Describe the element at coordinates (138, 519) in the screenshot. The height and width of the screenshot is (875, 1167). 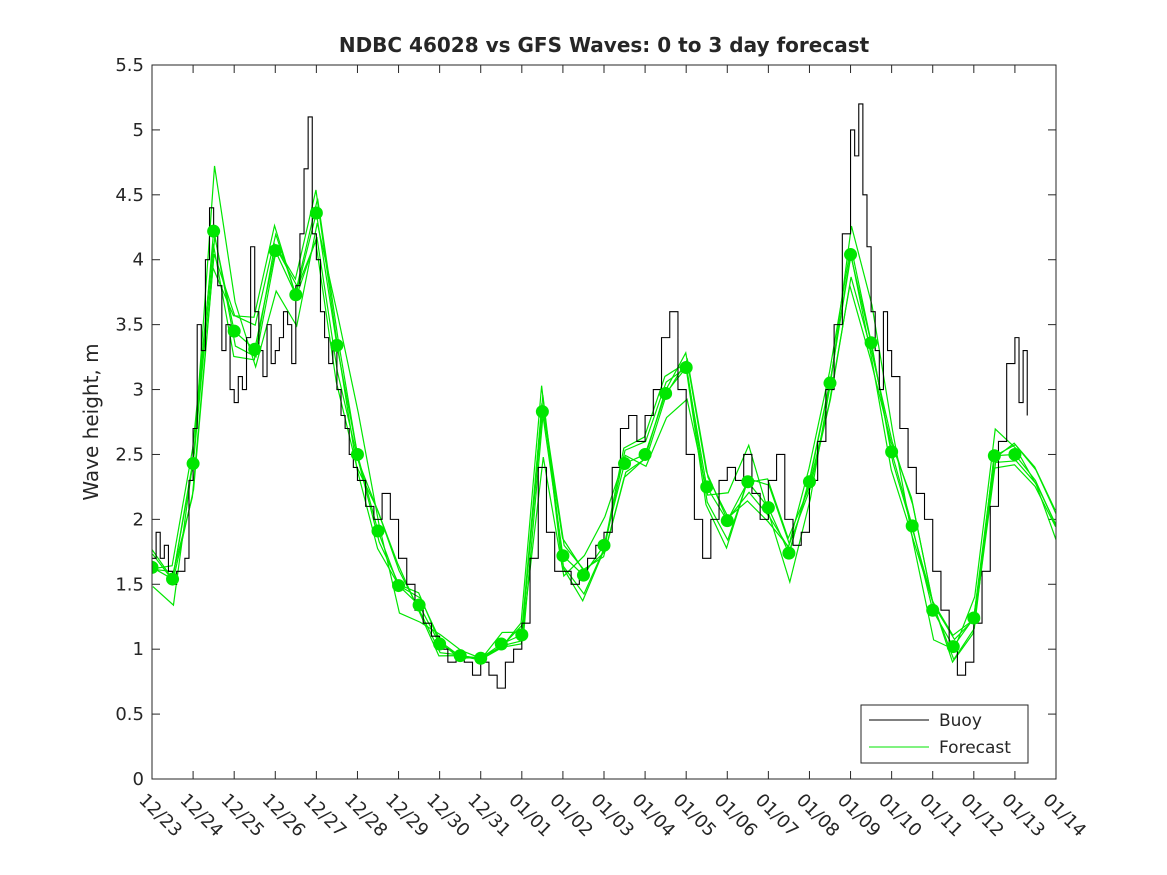
I see `y-tick-label: 2` at that location.